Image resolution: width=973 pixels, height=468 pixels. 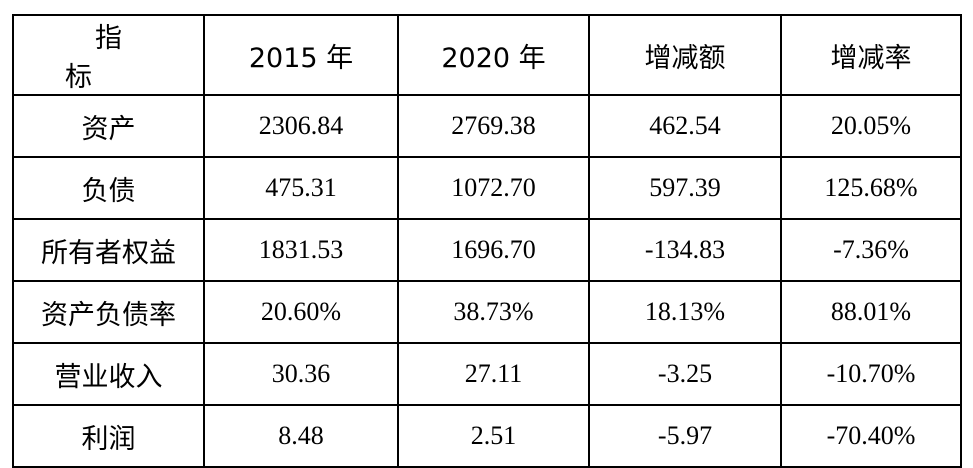 I want to click on row-label: 资产负债率, so click(x=108, y=312).